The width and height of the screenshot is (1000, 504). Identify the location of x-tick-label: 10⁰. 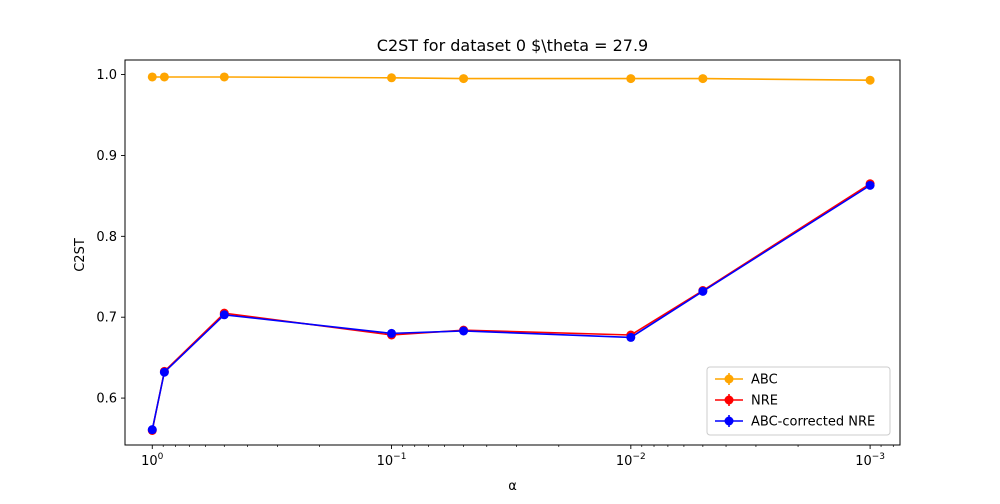
(152, 460).